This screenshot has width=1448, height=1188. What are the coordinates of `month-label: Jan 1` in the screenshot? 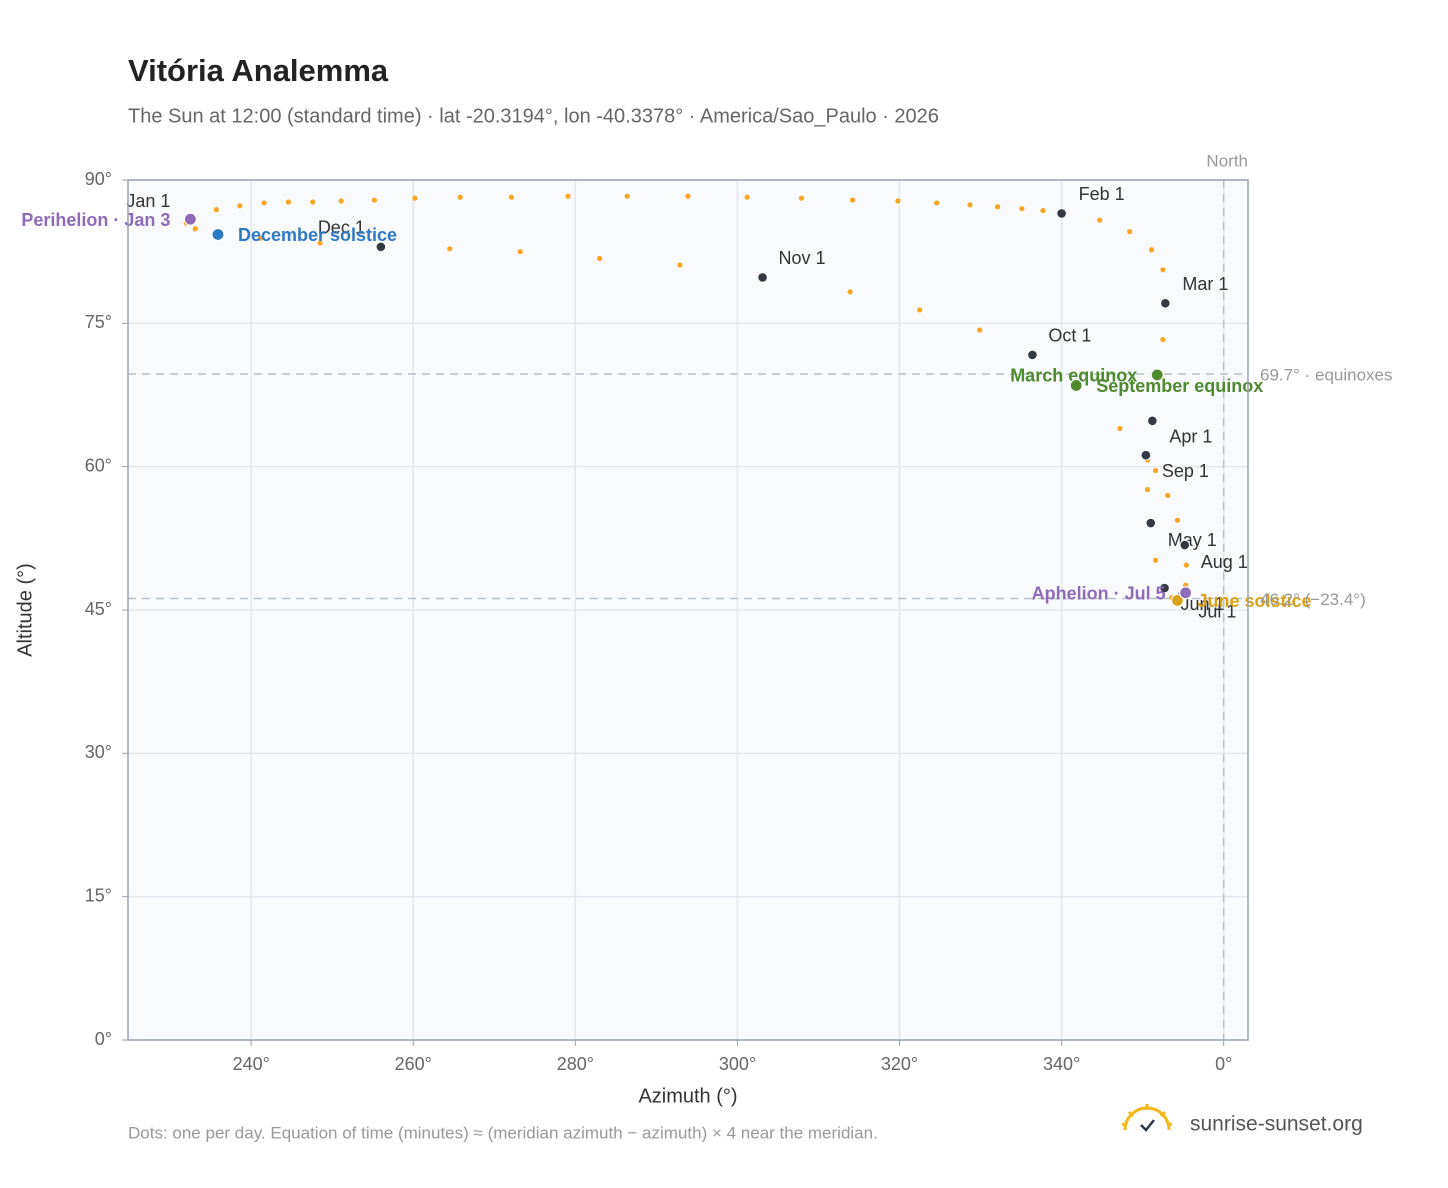 It's located at (148, 201).